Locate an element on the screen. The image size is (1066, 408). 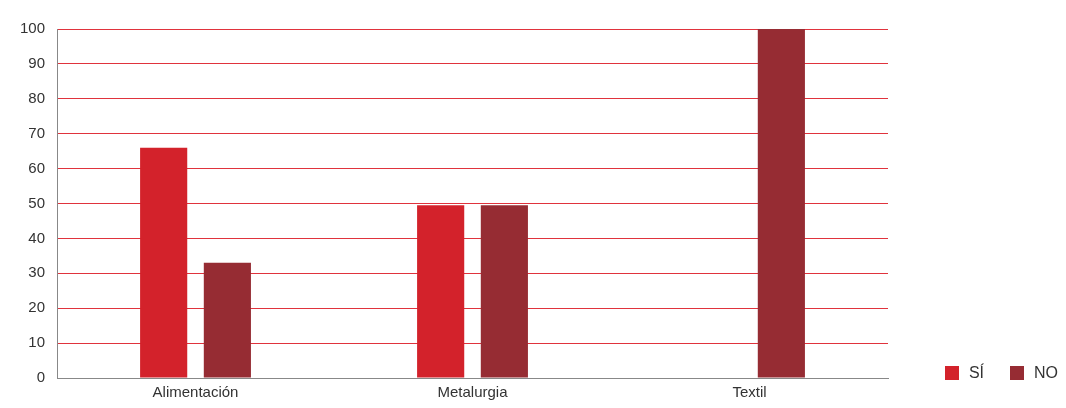
y-tick-label: 100 is located at coordinates (33, 28).